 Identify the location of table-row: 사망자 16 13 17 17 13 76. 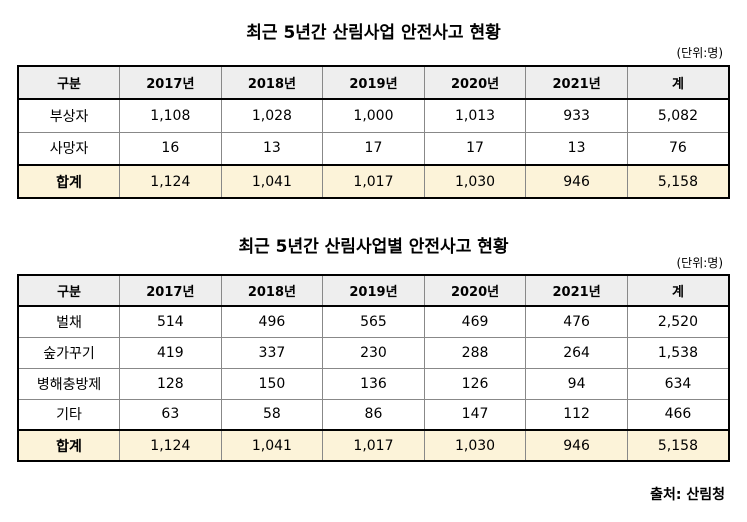
(373, 148).